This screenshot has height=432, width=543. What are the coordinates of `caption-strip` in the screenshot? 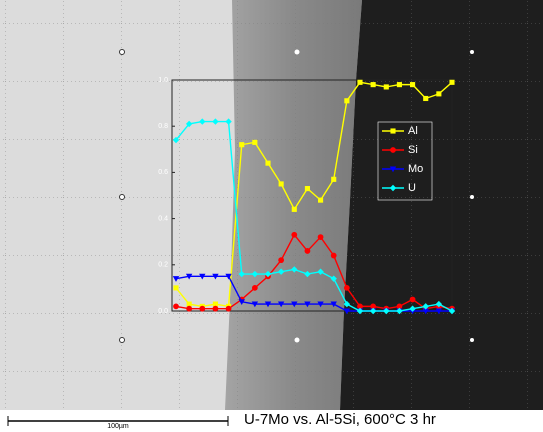 It's located at (271, 421).